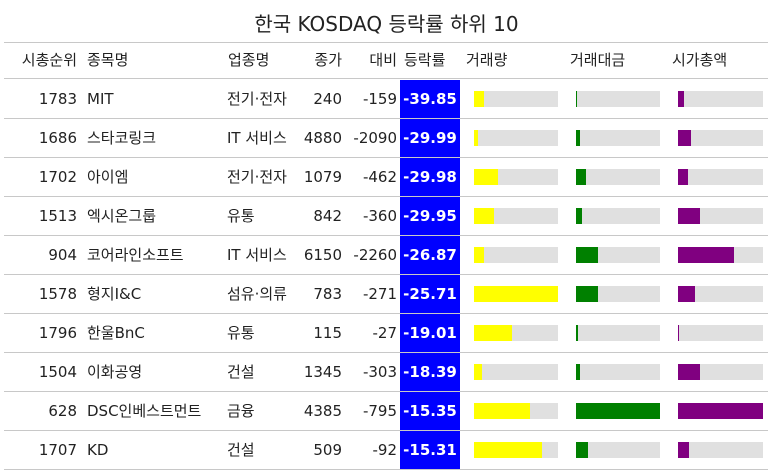 The height and width of the screenshot is (475, 773). Describe the element at coordinates (327, 294) in the screenshot. I see `cell-price: 783` at that location.